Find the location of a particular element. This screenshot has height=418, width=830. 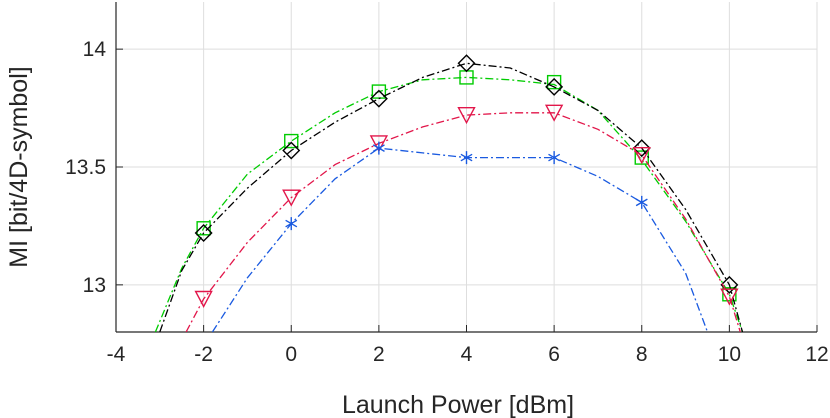

x-tick-label: 0 is located at coordinates (291, 354).